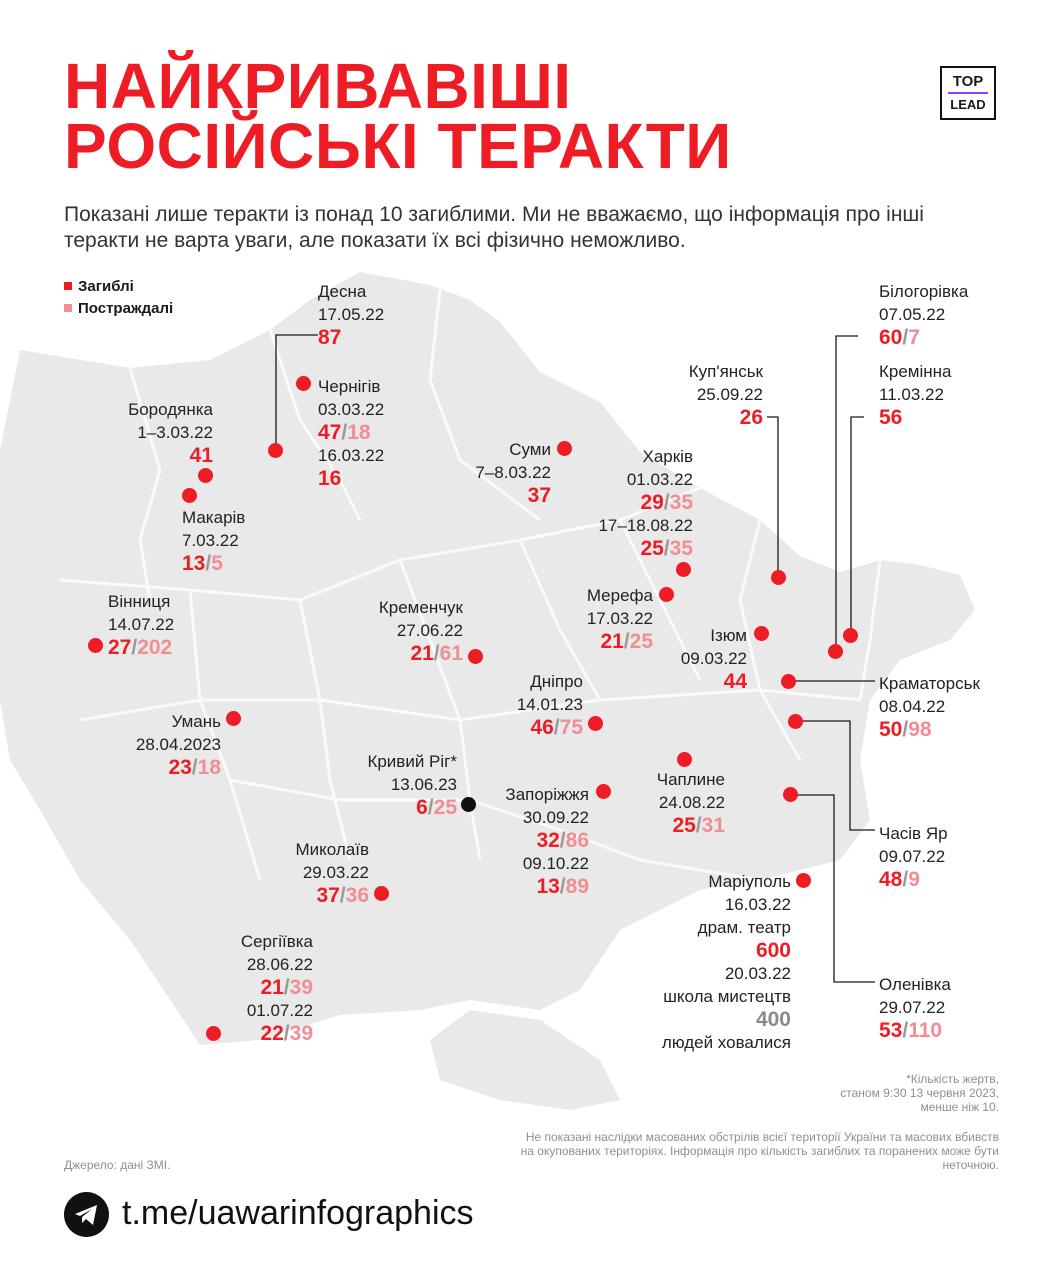 The width and height of the screenshot is (1063, 1280). I want to click on marker-kupiansk, so click(778, 577).